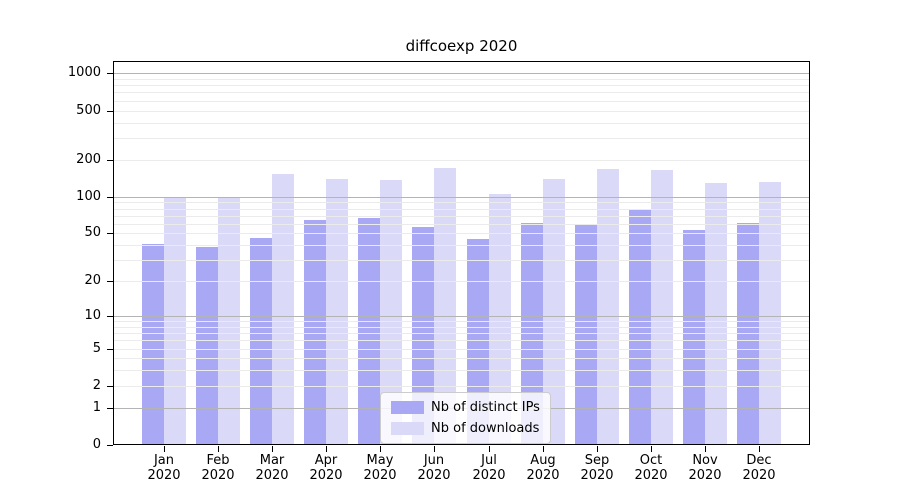 This screenshot has height=500, width=900. What do you see at coordinates (326, 460) in the screenshot?
I see `x-tick-month: Apr` at bounding box center [326, 460].